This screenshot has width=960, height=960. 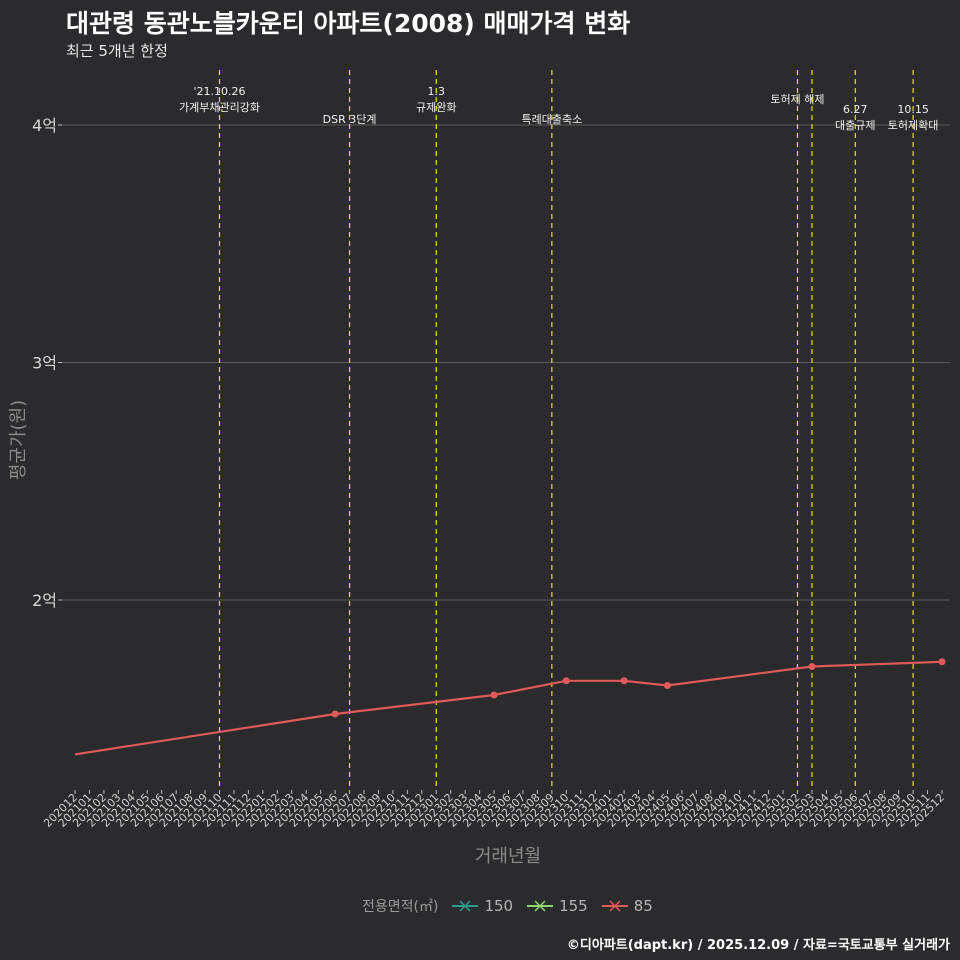 I want to click on event-label: 1.3, so click(x=437, y=91).